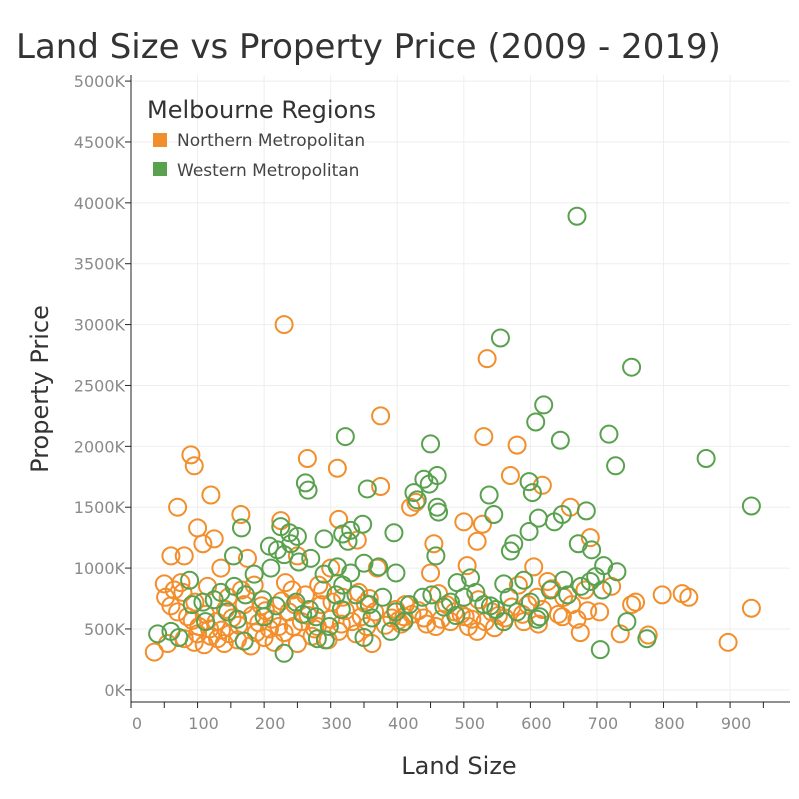  What do you see at coordinates (160, 140) in the screenshot?
I see `legend-swatch-northern` at bounding box center [160, 140].